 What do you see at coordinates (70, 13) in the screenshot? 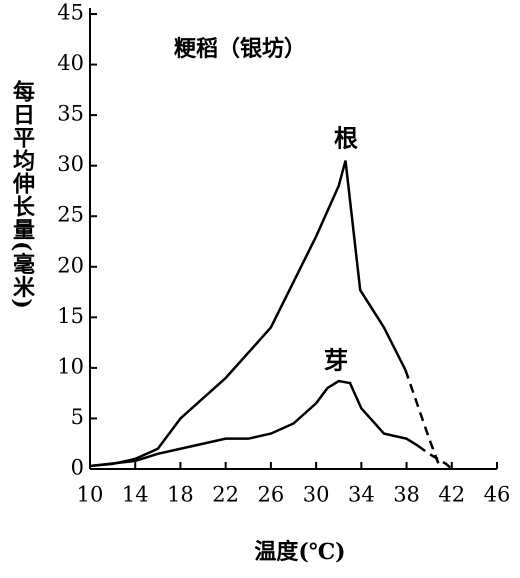
I see `y-tick-label: 45` at bounding box center [70, 13].